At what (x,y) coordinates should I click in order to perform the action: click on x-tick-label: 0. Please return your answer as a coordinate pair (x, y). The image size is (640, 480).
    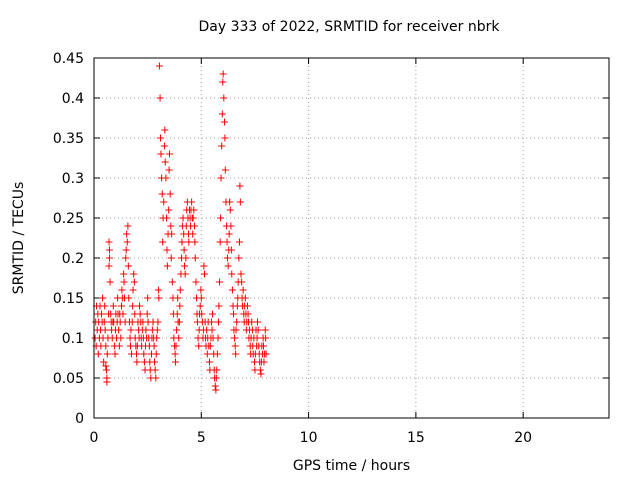
    Looking at the image, I should click on (94, 438).